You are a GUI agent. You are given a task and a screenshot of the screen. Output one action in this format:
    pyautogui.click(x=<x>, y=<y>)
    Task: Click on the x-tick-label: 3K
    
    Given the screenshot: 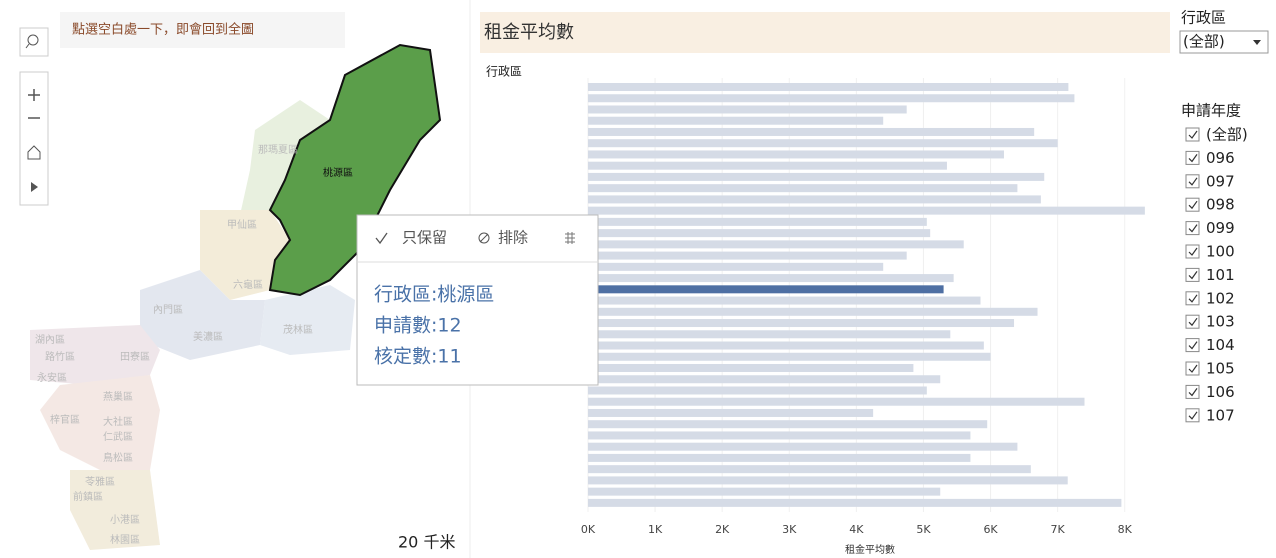 What is the action you would take?
    pyautogui.click(x=789, y=529)
    